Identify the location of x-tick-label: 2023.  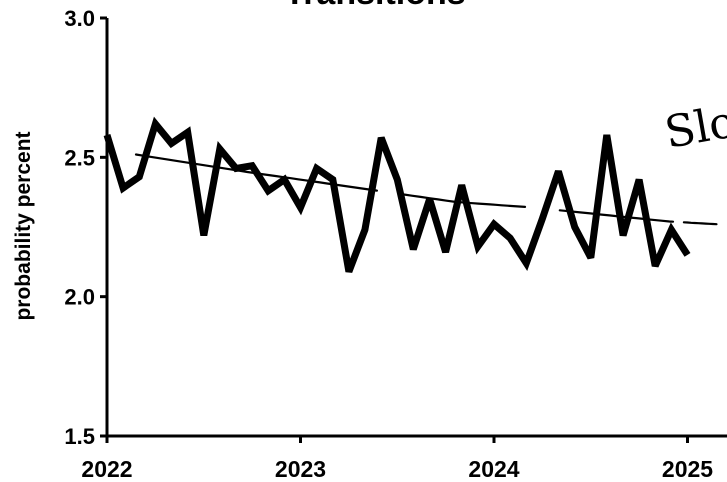
(300, 469).